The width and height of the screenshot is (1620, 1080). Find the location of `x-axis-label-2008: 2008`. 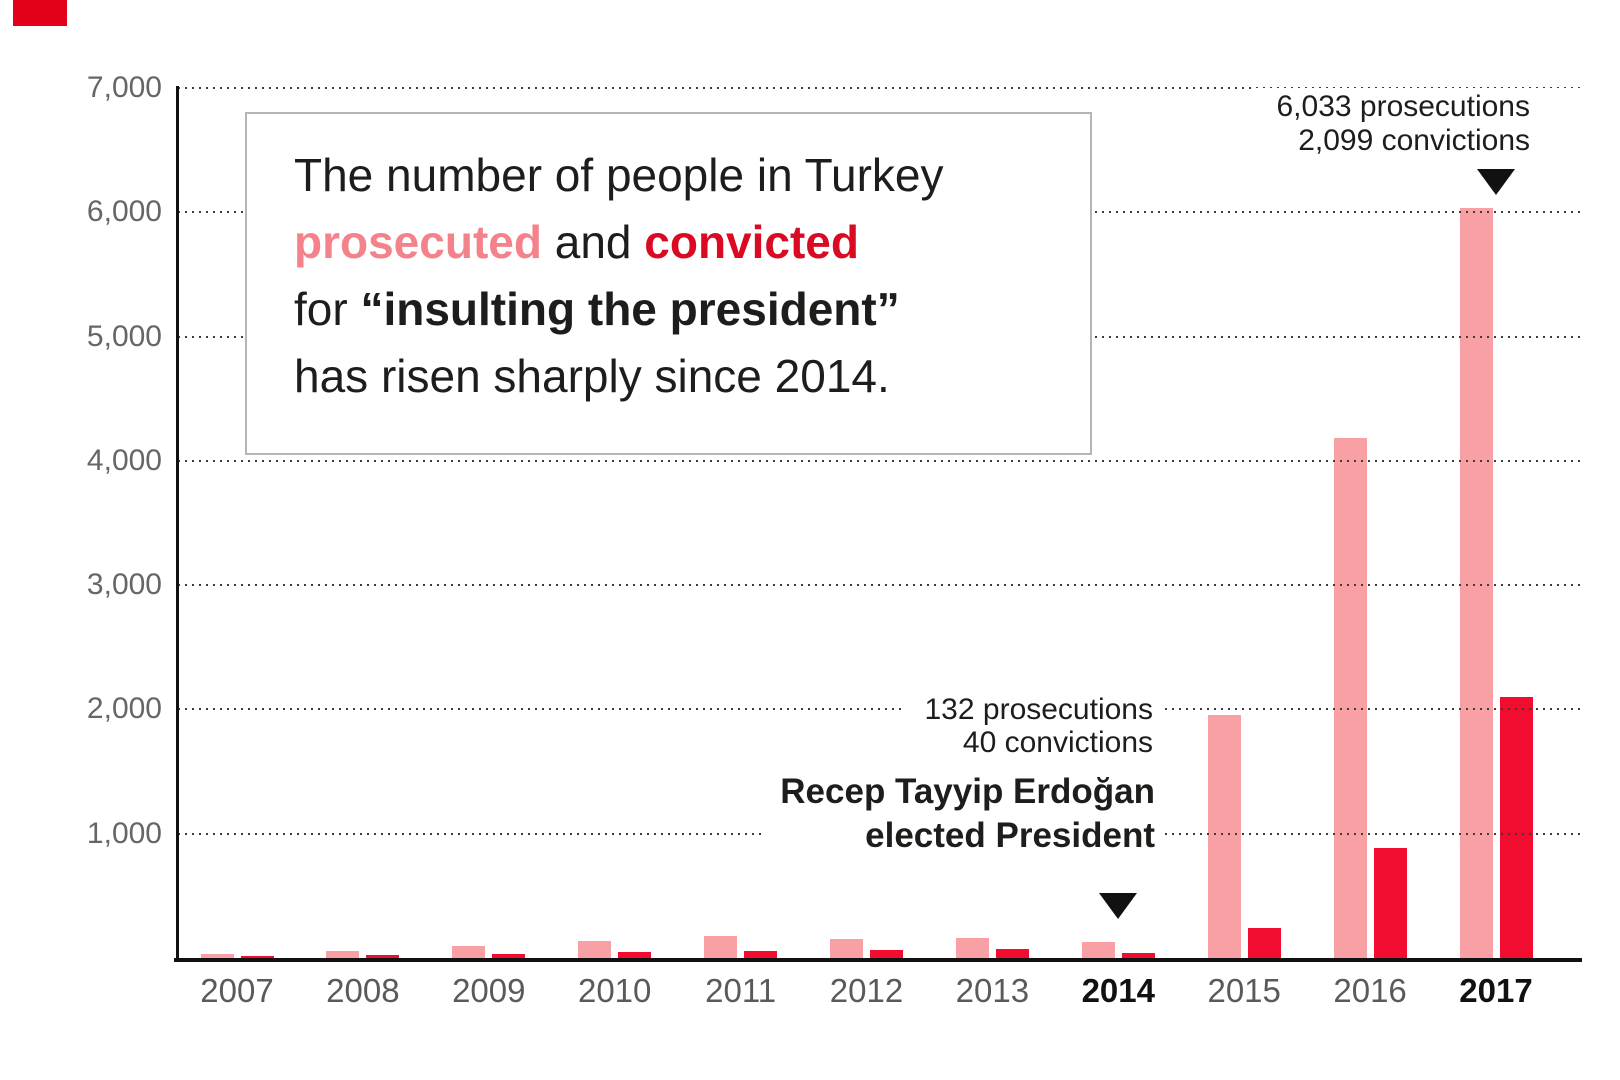

x-axis-label-2008: 2008 is located at coordinates (363, 990).